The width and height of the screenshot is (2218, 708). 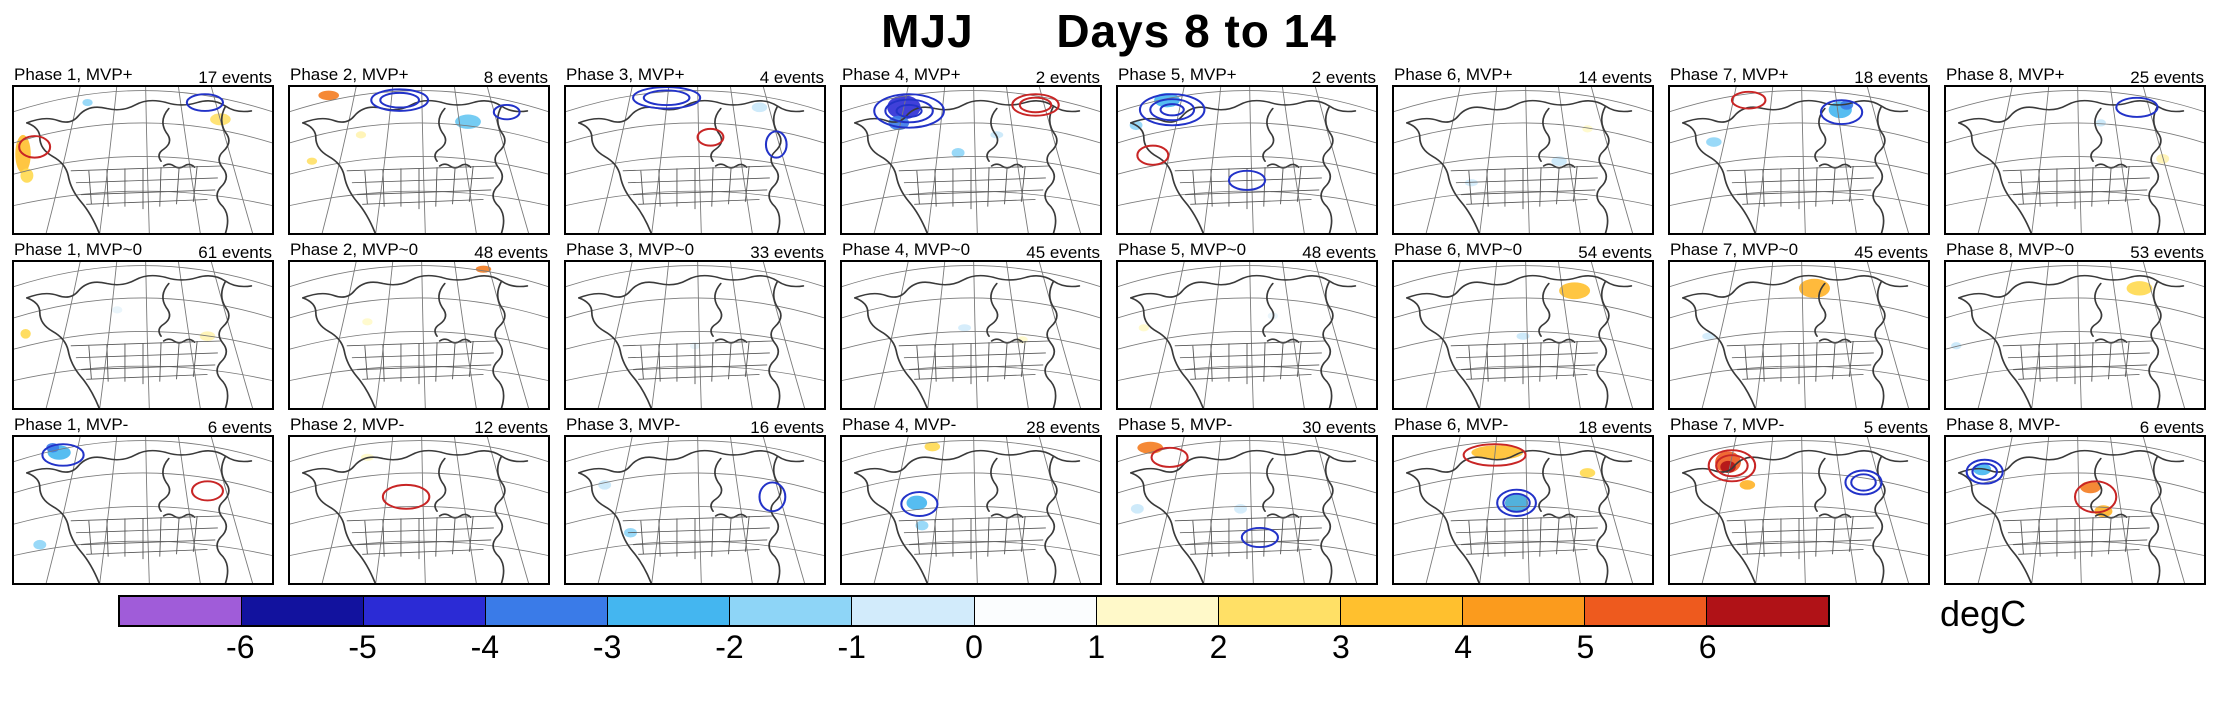 What do you see at coordinates (971, 250) in the screenshot?
I see `panel-header: Phase 4, MVP~0 45 events` at bounding box center [971, 250].